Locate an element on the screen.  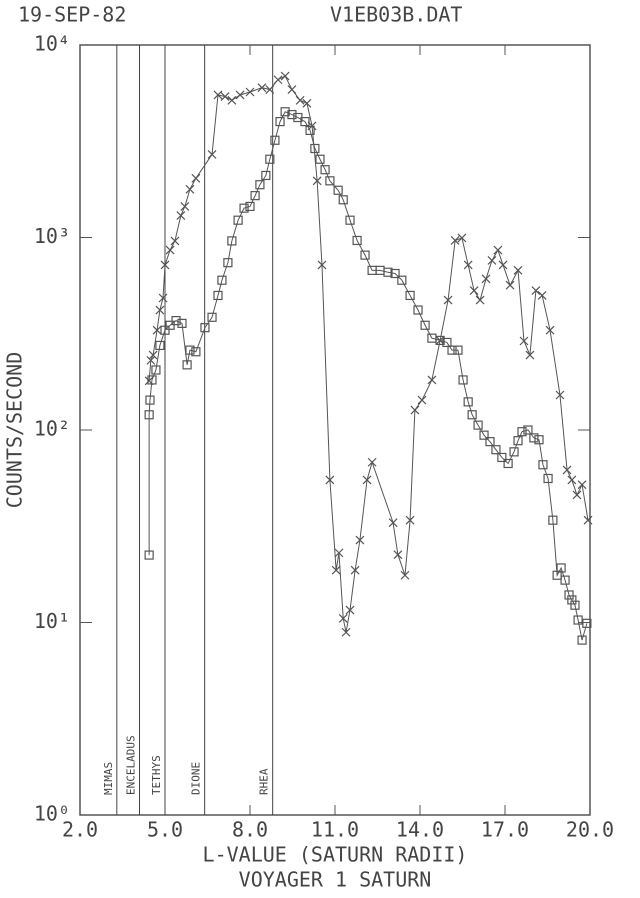
x-tick-label: 11.0 is located at coordinates (335, 830).